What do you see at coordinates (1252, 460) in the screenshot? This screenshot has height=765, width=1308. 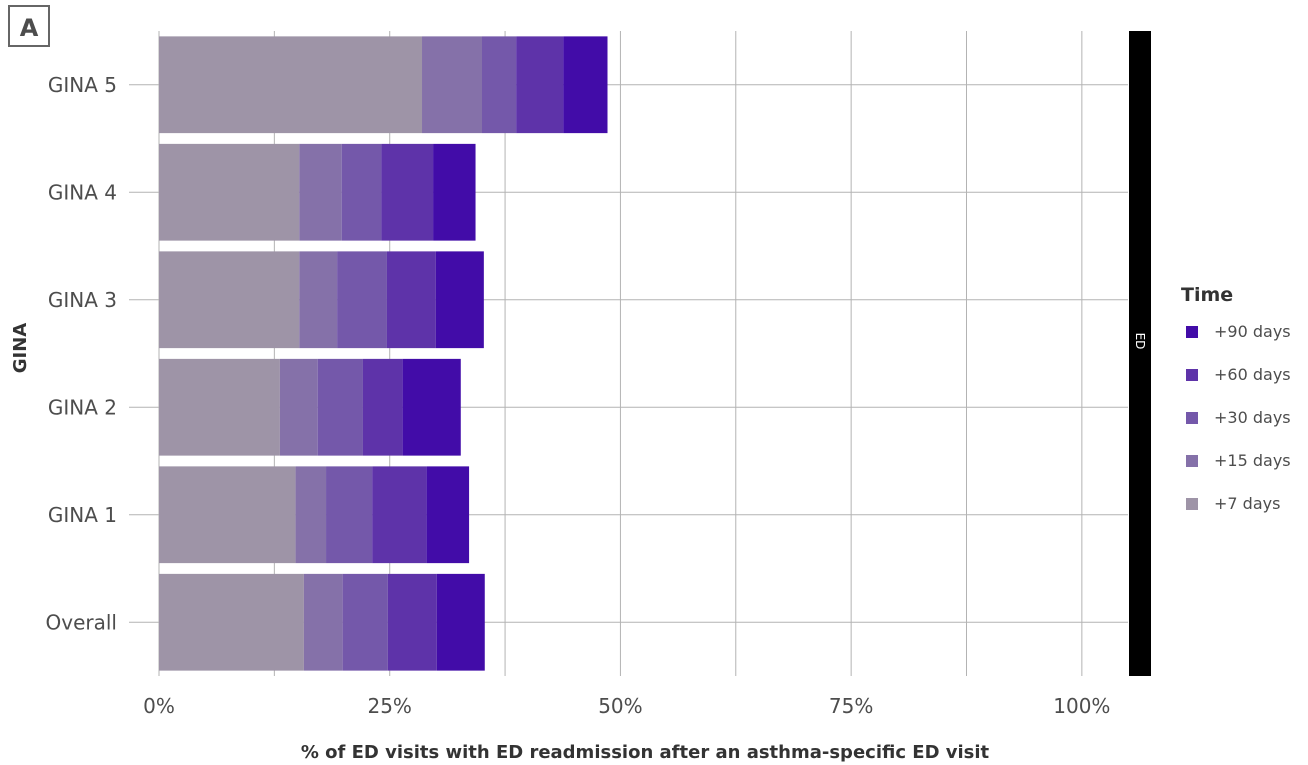 I see `legend-label: +15 days` at bounding box center [1252, 460].